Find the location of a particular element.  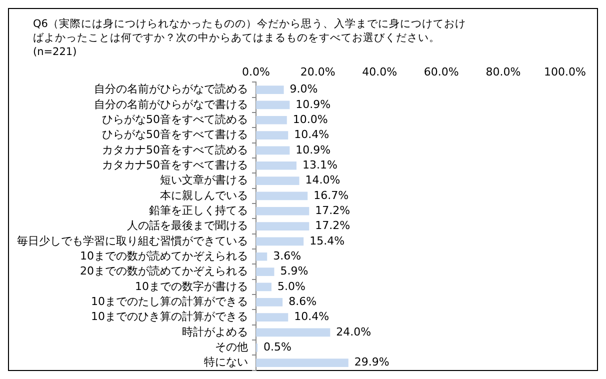

data-label: 8.6% is located at coordinates (302, 301).